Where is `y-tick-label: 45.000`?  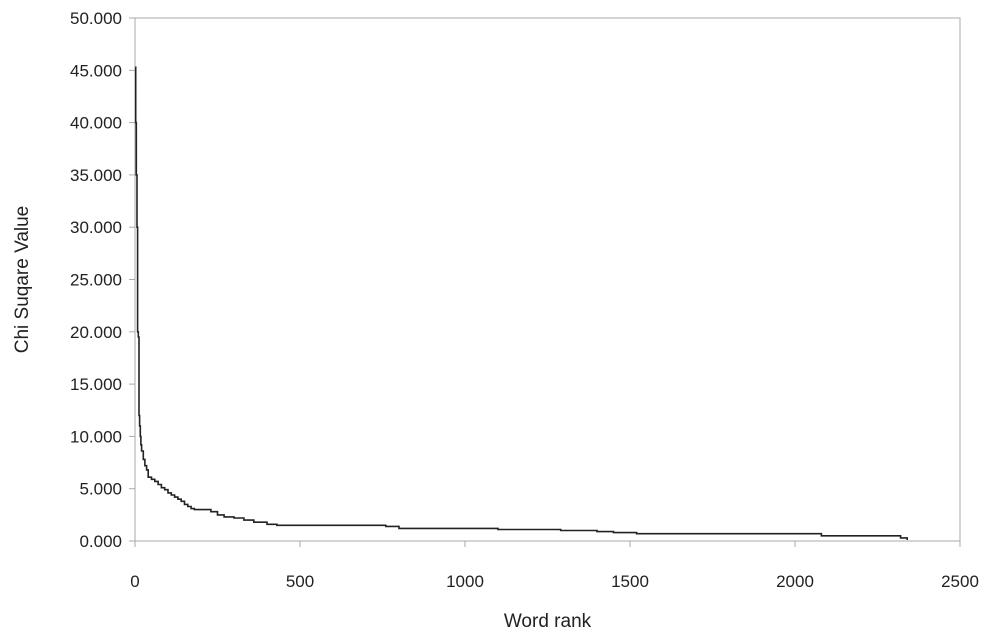 y-tick-label: 45.000 is located at coordinates (96, 70).